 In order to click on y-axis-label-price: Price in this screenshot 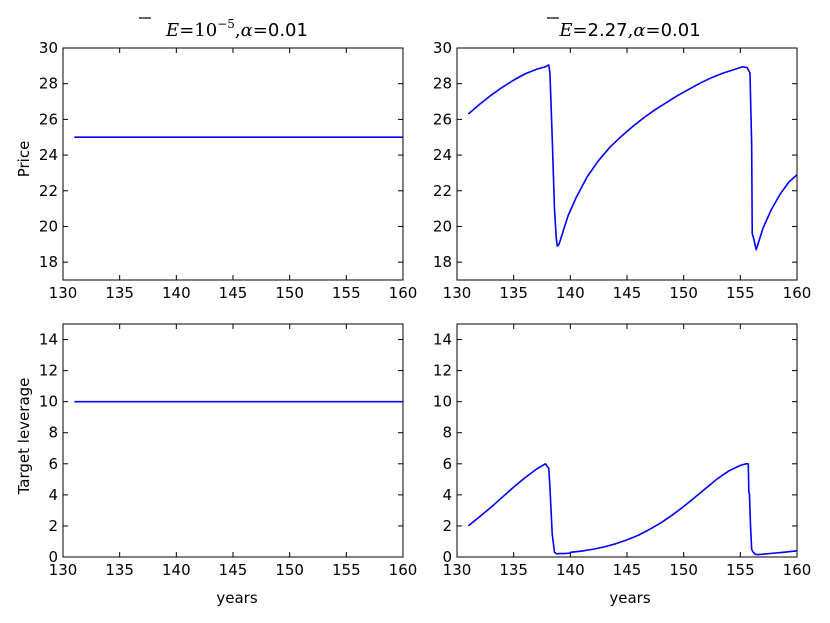, I will do `click(24, 159)`.